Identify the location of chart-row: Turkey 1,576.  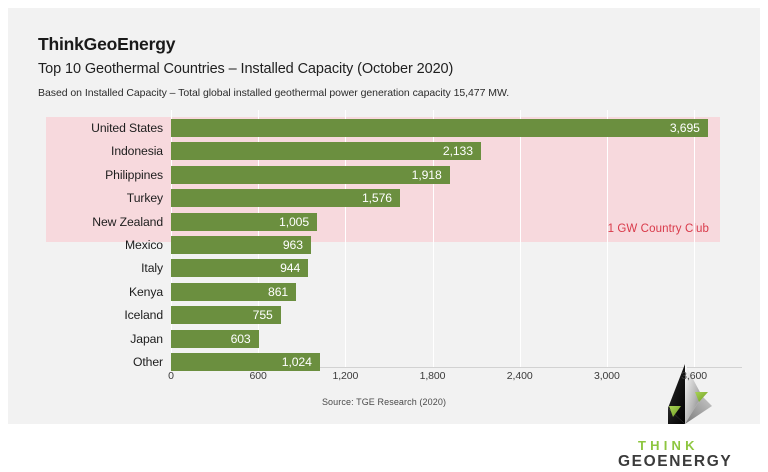
(390, 198).